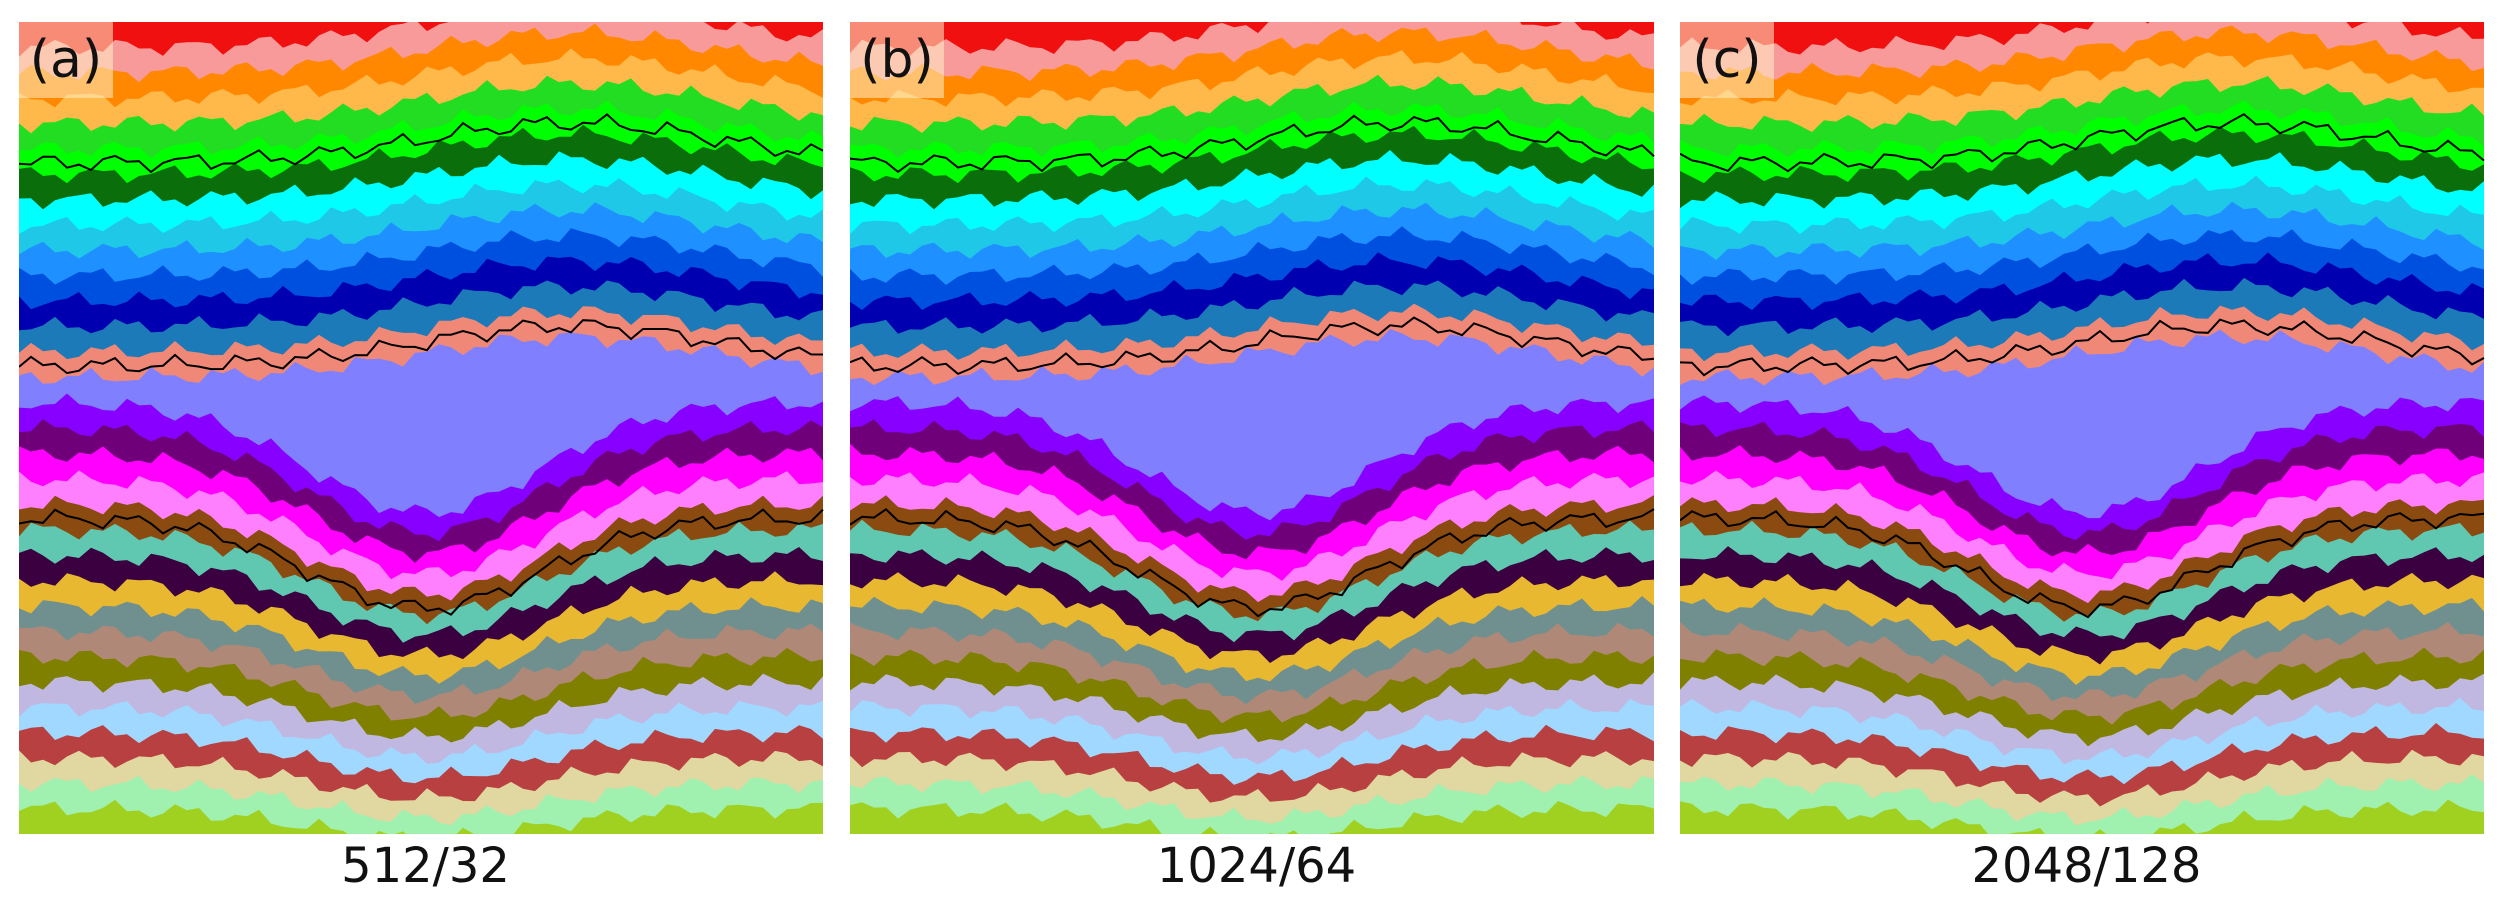 The image size is (2513, 912). What do you see at coordinates (1727, 60) in the screenshot?
I see `panel-label: (c)` at bounding box center [1727, 60].